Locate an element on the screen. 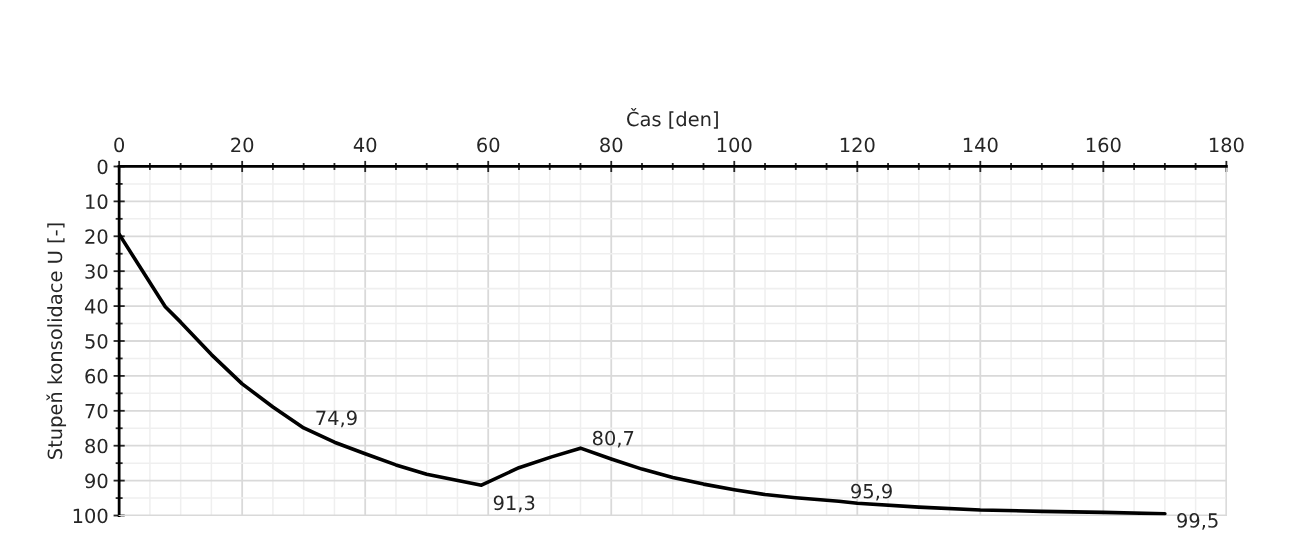 The image size is (1295, 537). y-axis-title: Stupeň konsolidace U [-] is located at coordinates (56, 341).